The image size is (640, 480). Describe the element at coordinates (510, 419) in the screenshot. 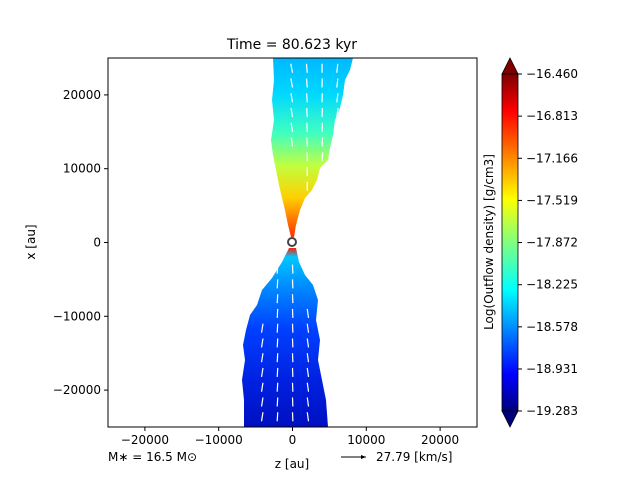

I see `colorbar-extend-bottom` at that location.